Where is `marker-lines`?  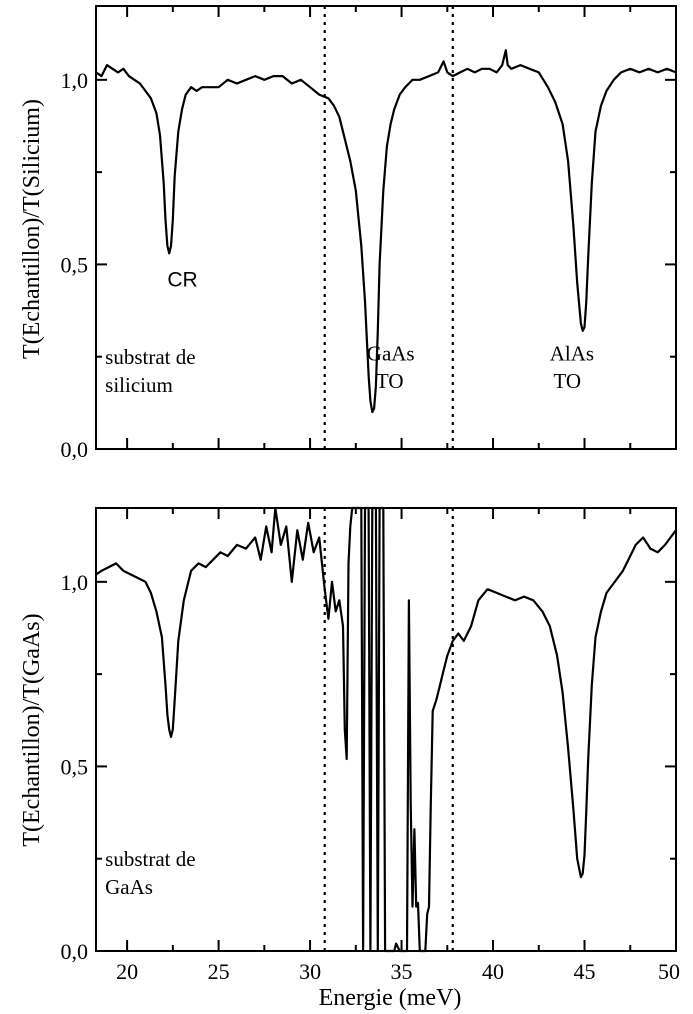
marker-lines is located at coordinates (388, 227).